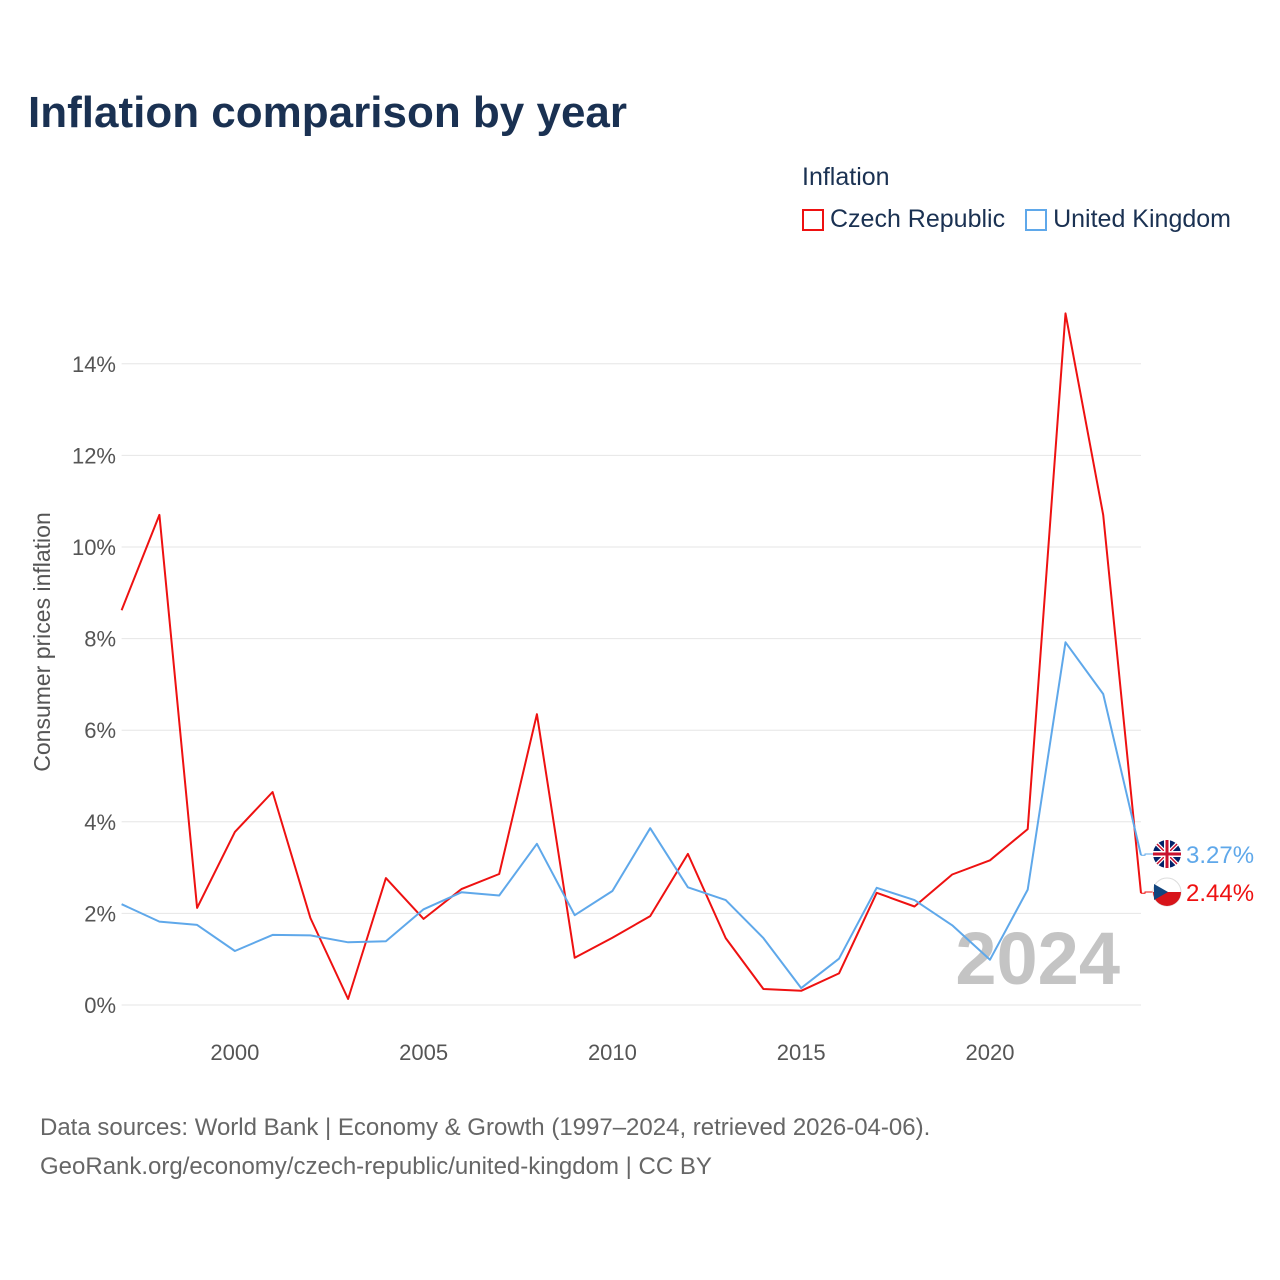 The image size is (1280, 1280). What do you see at coordinates (94, 547) in the screenshot?
I see `y-tick-label: 10%` at bounding box center [94, 547].